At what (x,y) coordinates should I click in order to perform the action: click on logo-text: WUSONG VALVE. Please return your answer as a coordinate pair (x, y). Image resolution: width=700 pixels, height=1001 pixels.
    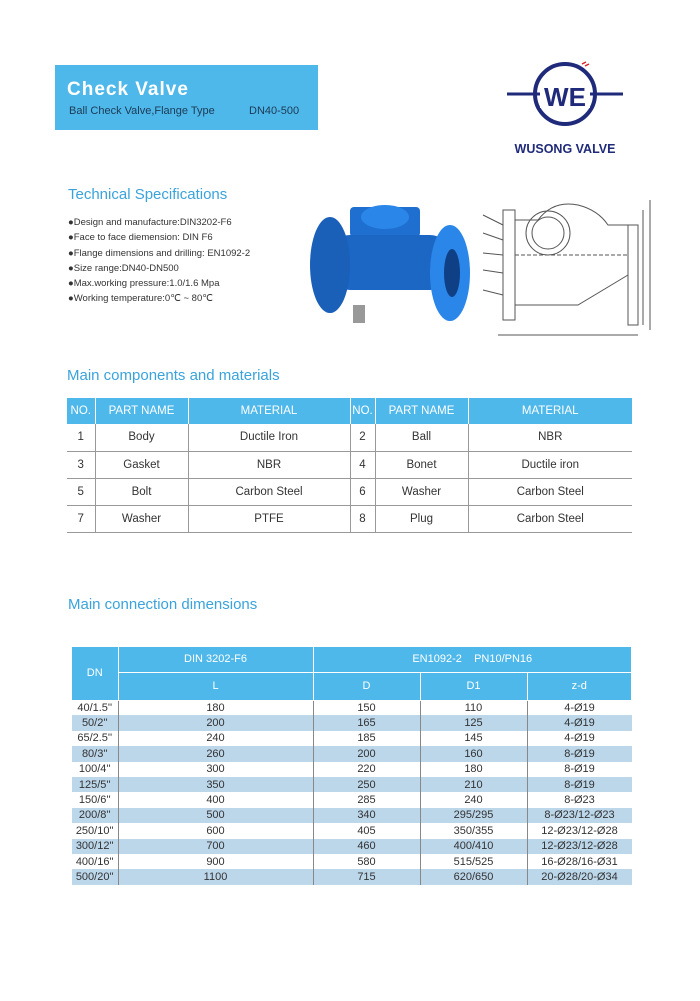
    Looking at the image, I should click on (565, 149).